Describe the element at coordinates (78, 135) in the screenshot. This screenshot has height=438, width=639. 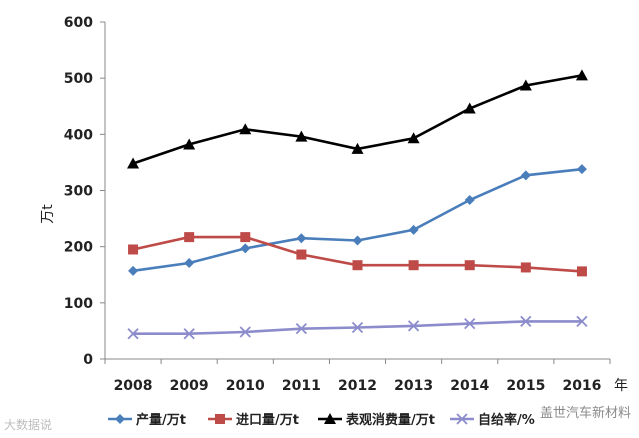
I see `y-tick-label: 400` at that location.